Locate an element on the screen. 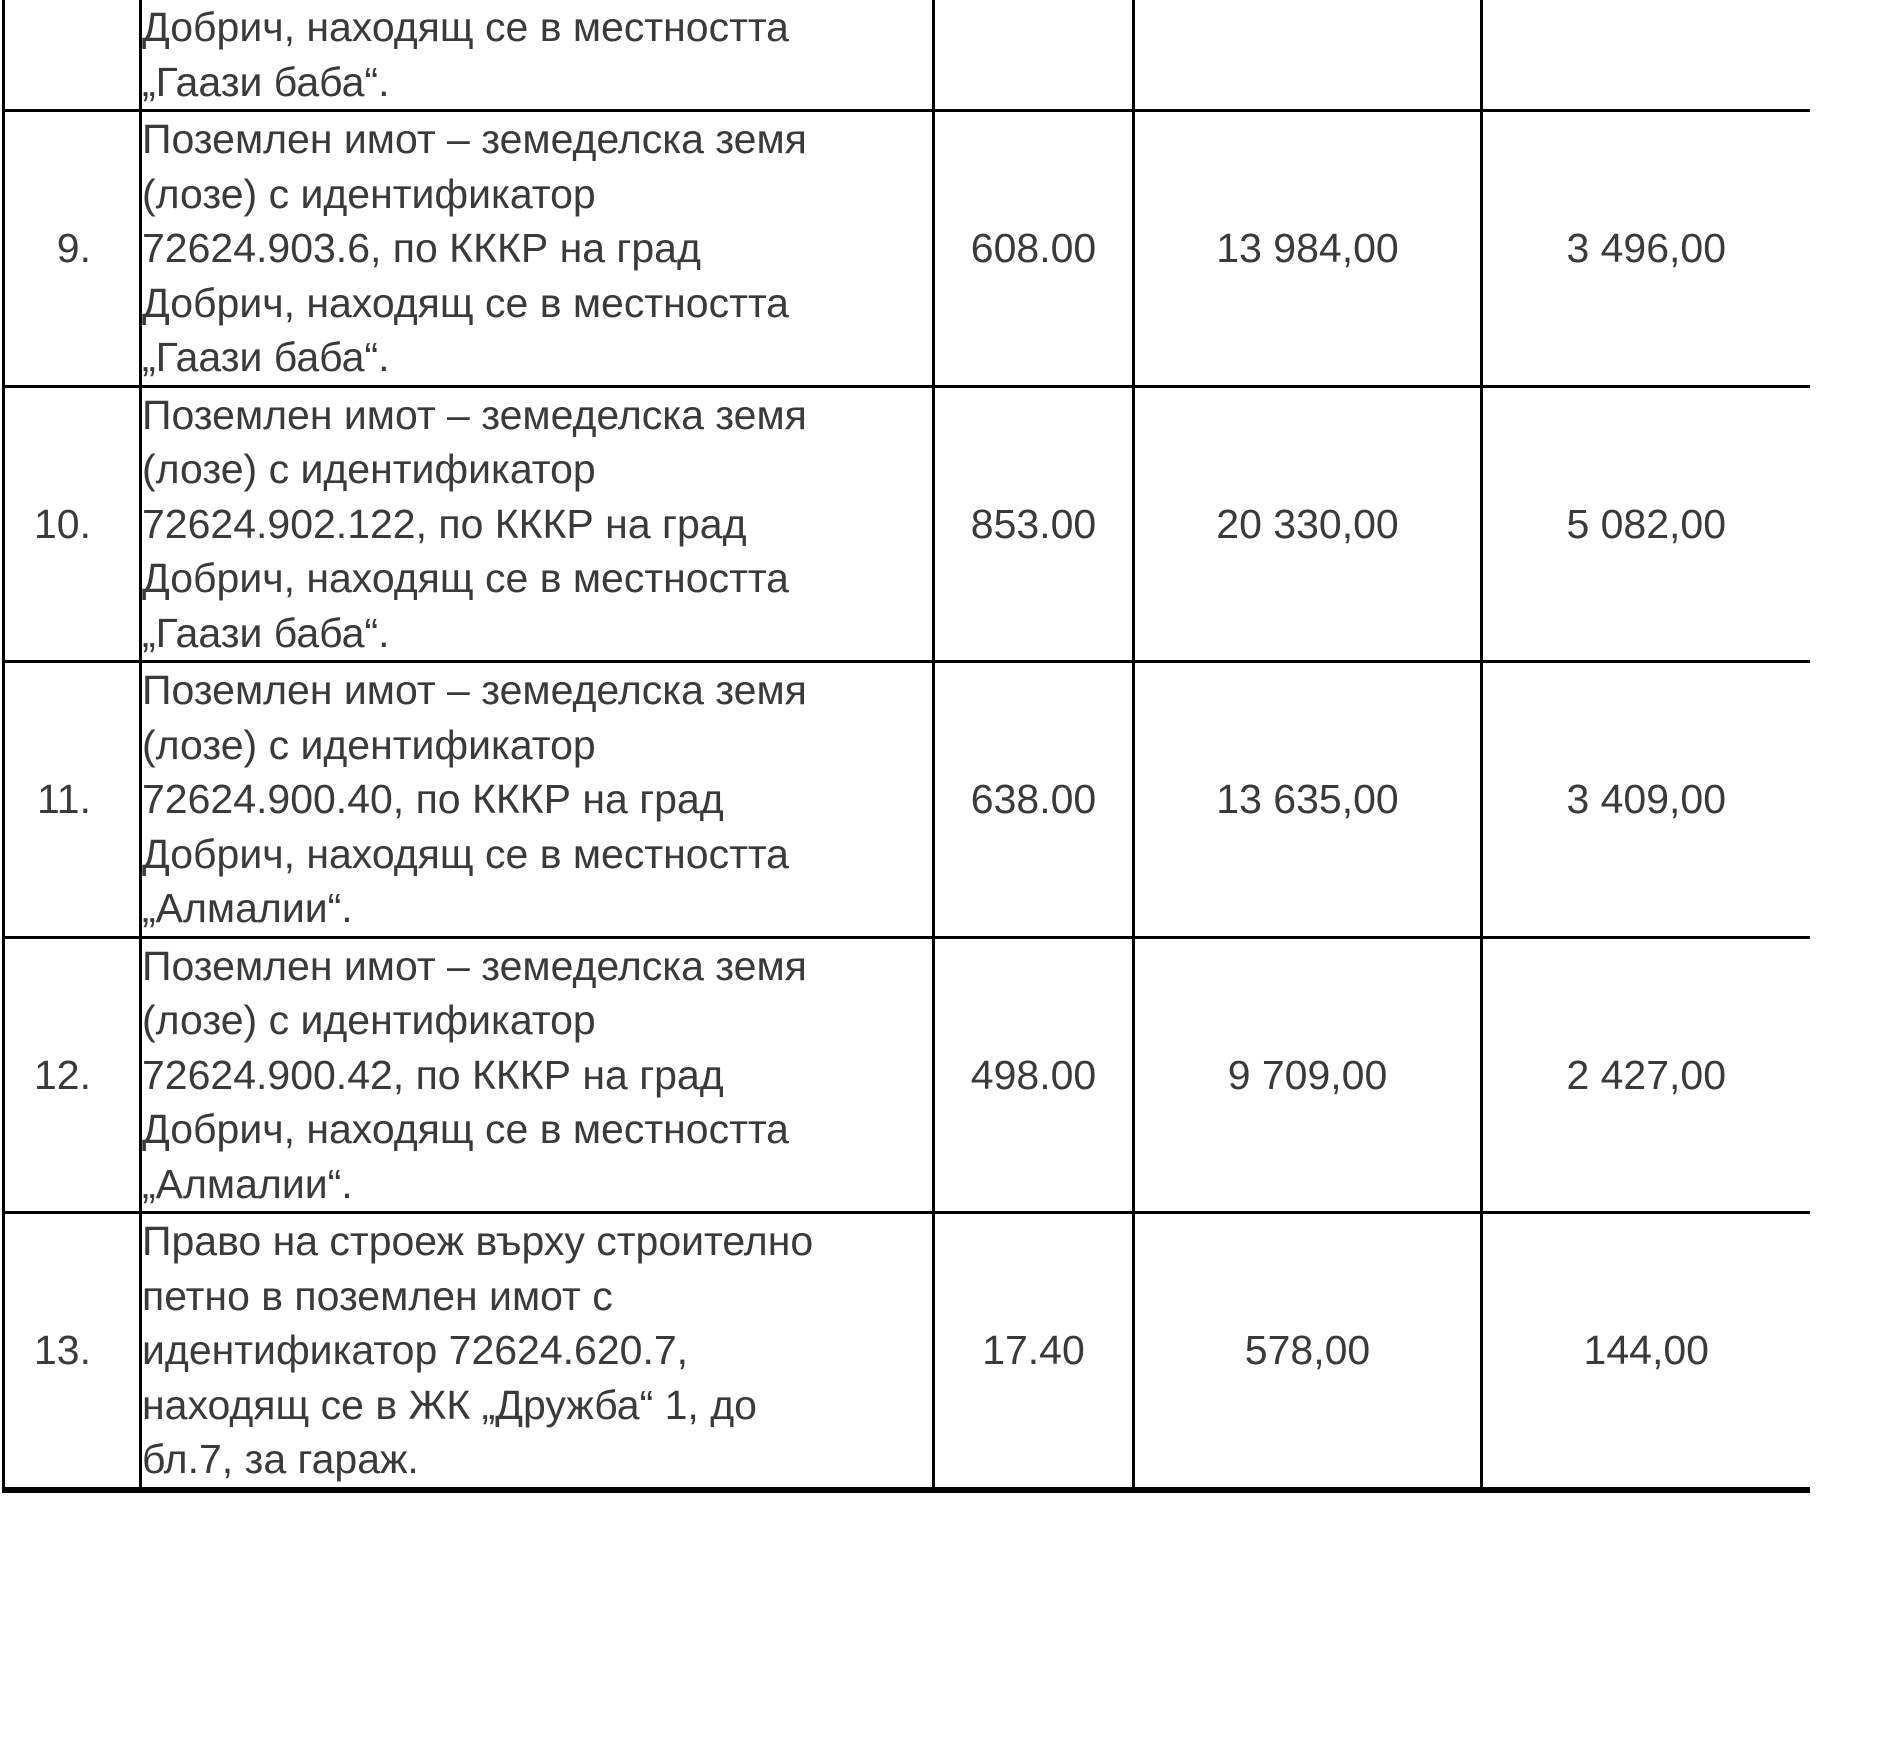 This screenshot has height=1762, width=1890. row-value2-cell: 3 409,00 is located at coordinates (1645, 799).